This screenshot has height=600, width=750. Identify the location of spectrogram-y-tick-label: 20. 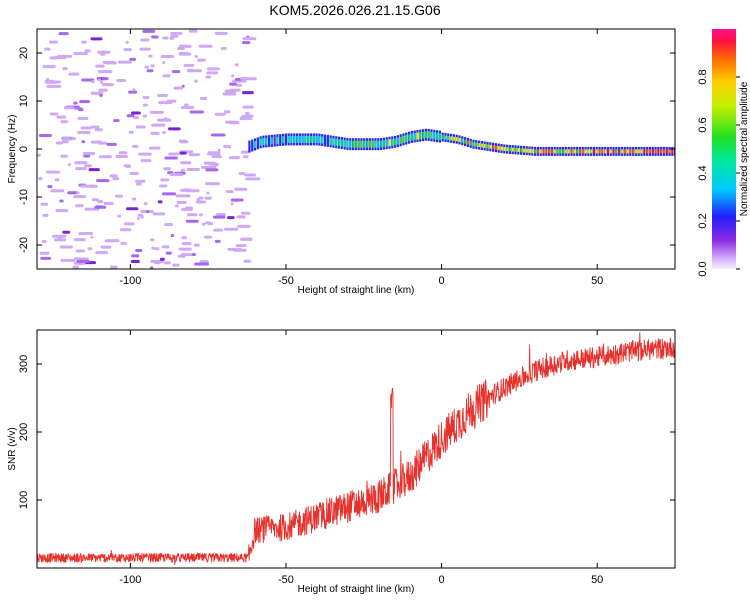
(24, 53).